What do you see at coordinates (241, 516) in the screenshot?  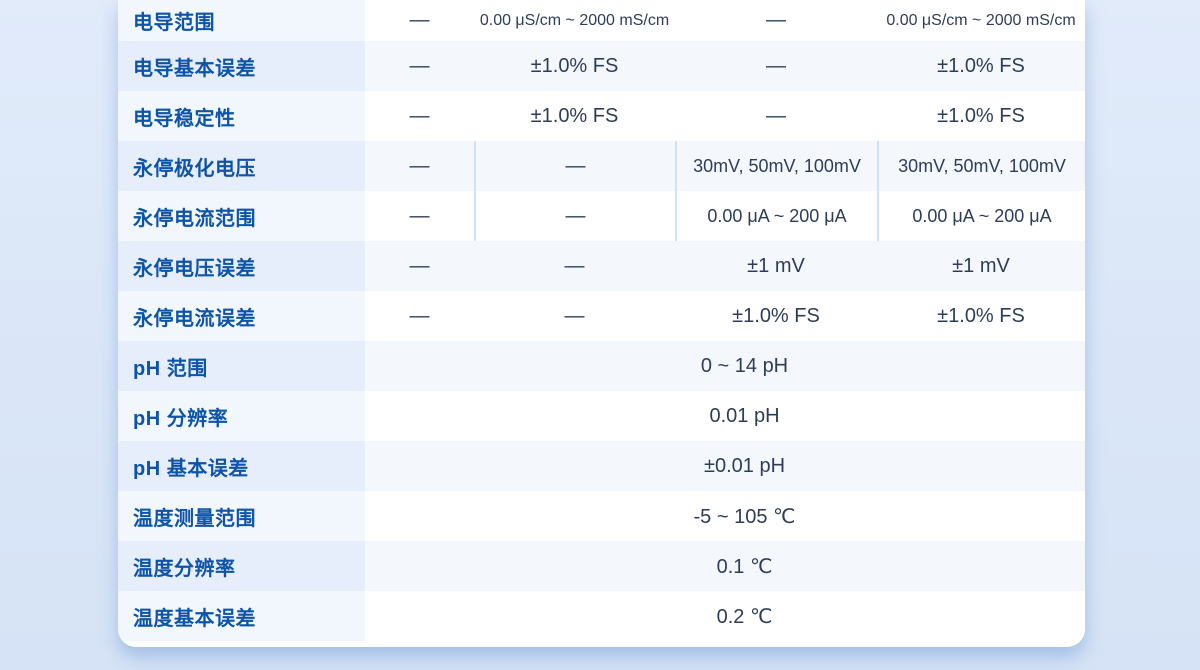 I see `spec-row-label: 温度测量范围` at bounding box center [241, 516].